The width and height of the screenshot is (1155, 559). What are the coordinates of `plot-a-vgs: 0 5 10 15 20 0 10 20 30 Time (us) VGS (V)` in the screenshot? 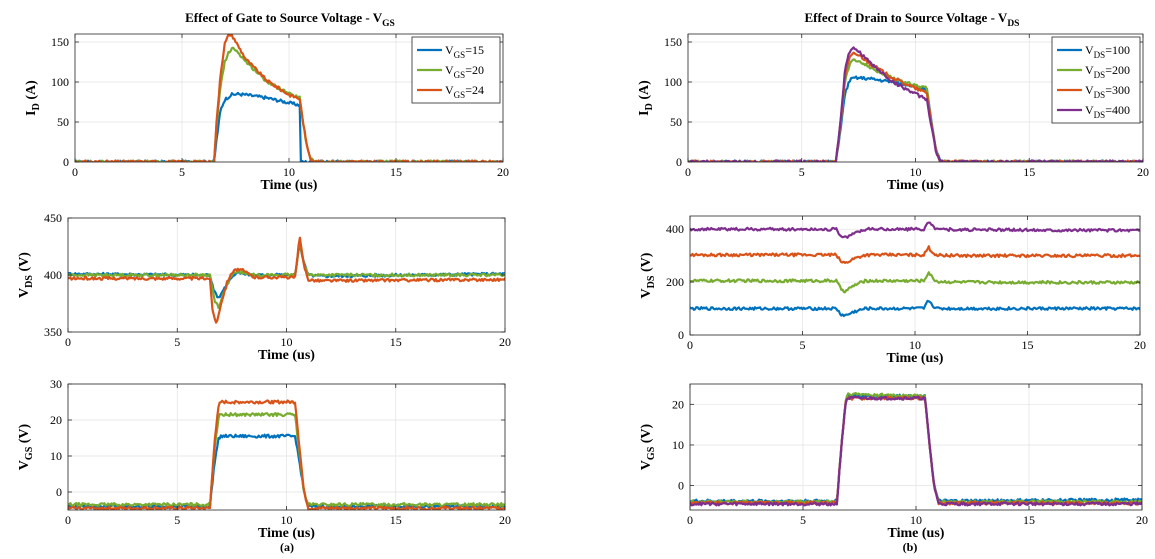 It's located at (264, 459).